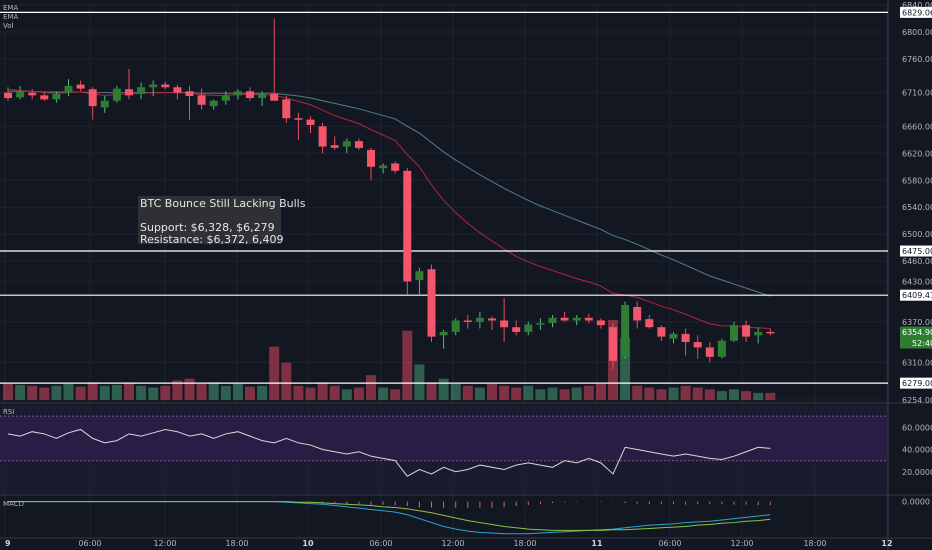 Image resolution: width=932 pixels, height=550 pixels. I want to click on indicator-legend-label: Vol, so click(8, 26).